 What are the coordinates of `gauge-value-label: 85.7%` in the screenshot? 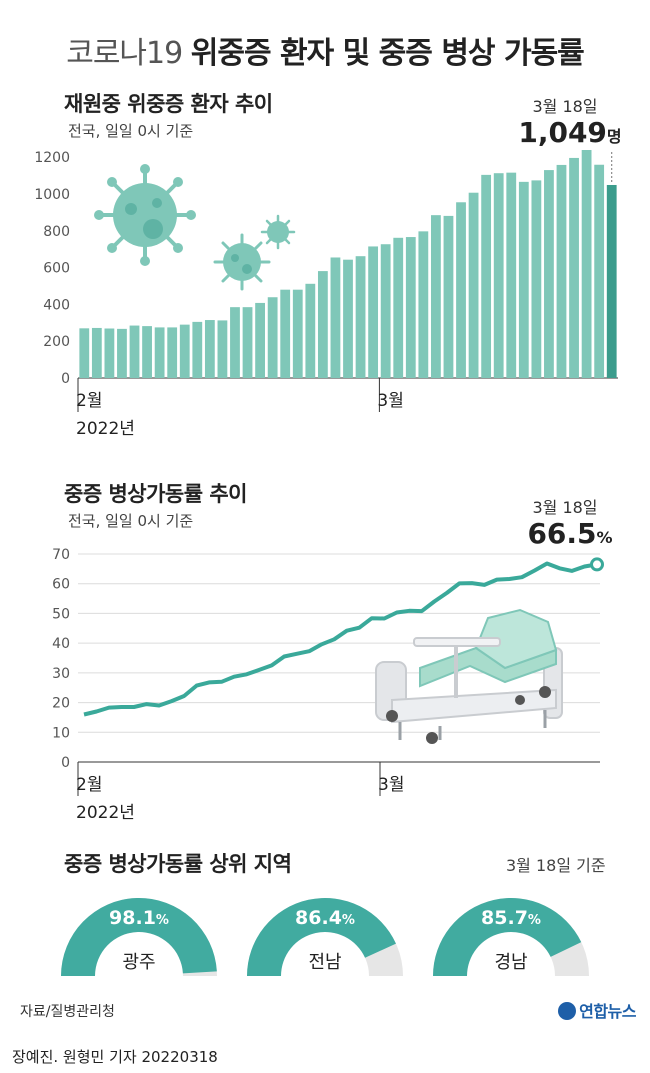 It's located at (511, 918).